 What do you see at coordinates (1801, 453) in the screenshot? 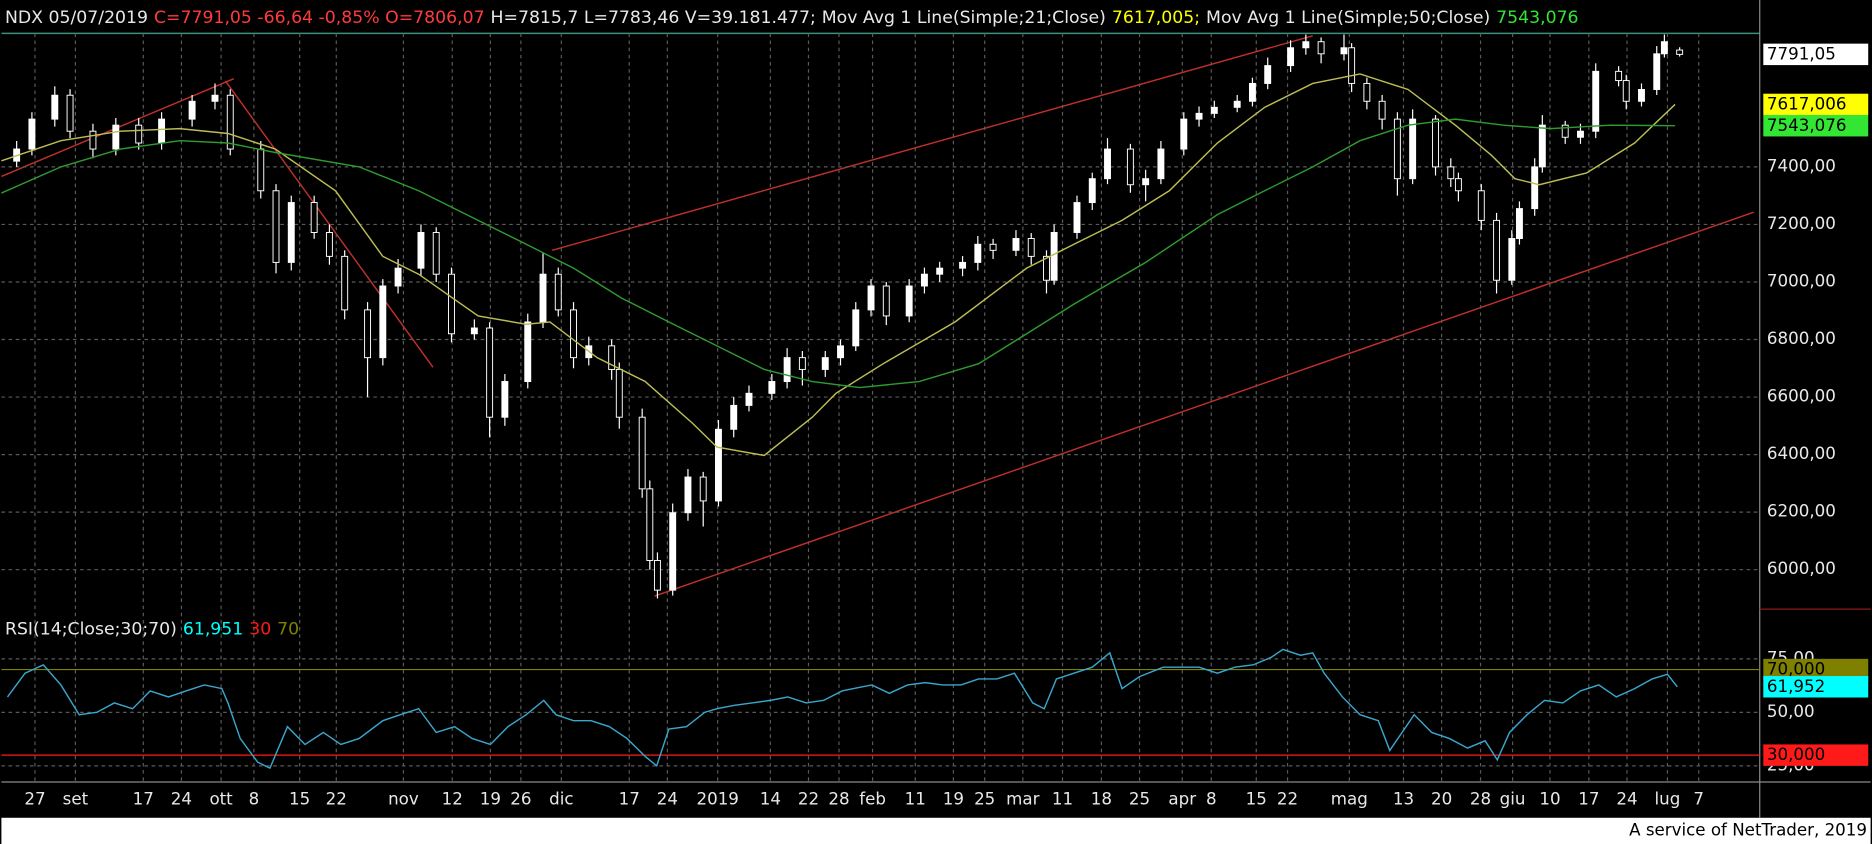
I see `y-tick-label: 6400,00` at bounding box center [1801, 453].